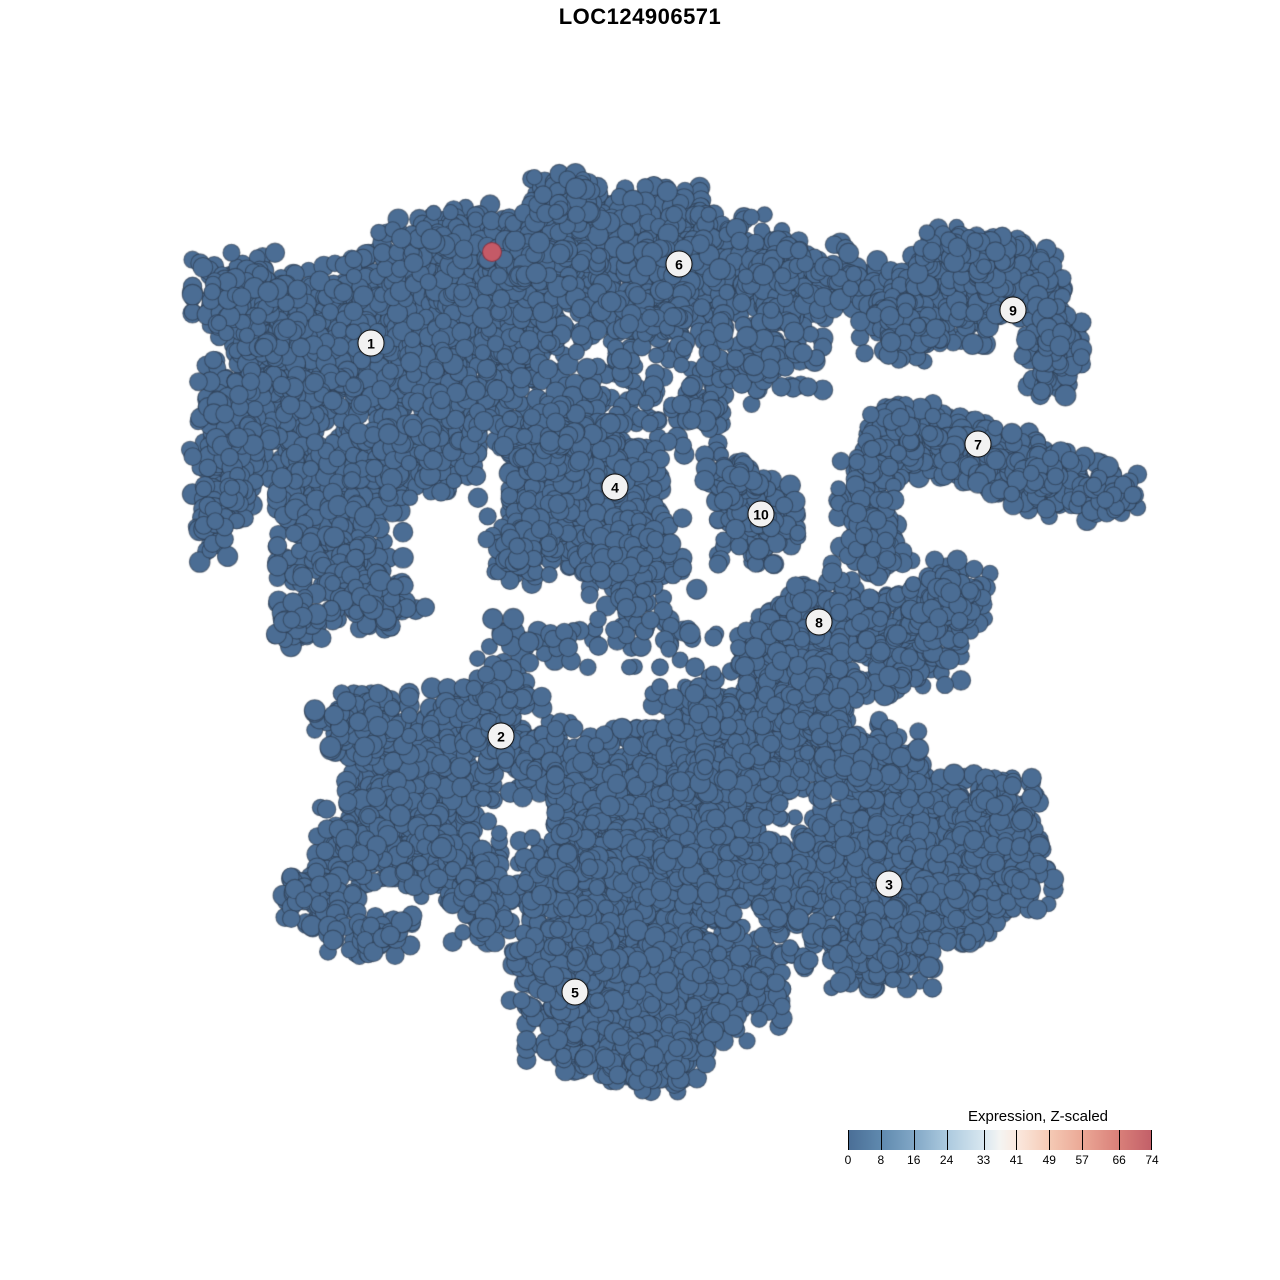 The width and height of the screenshot is (1280, 1280). What do you see at coordinates (1013, 310) in the screenshot?
I see `cluster-label-9: 9` at bounding box center [1013, 310].